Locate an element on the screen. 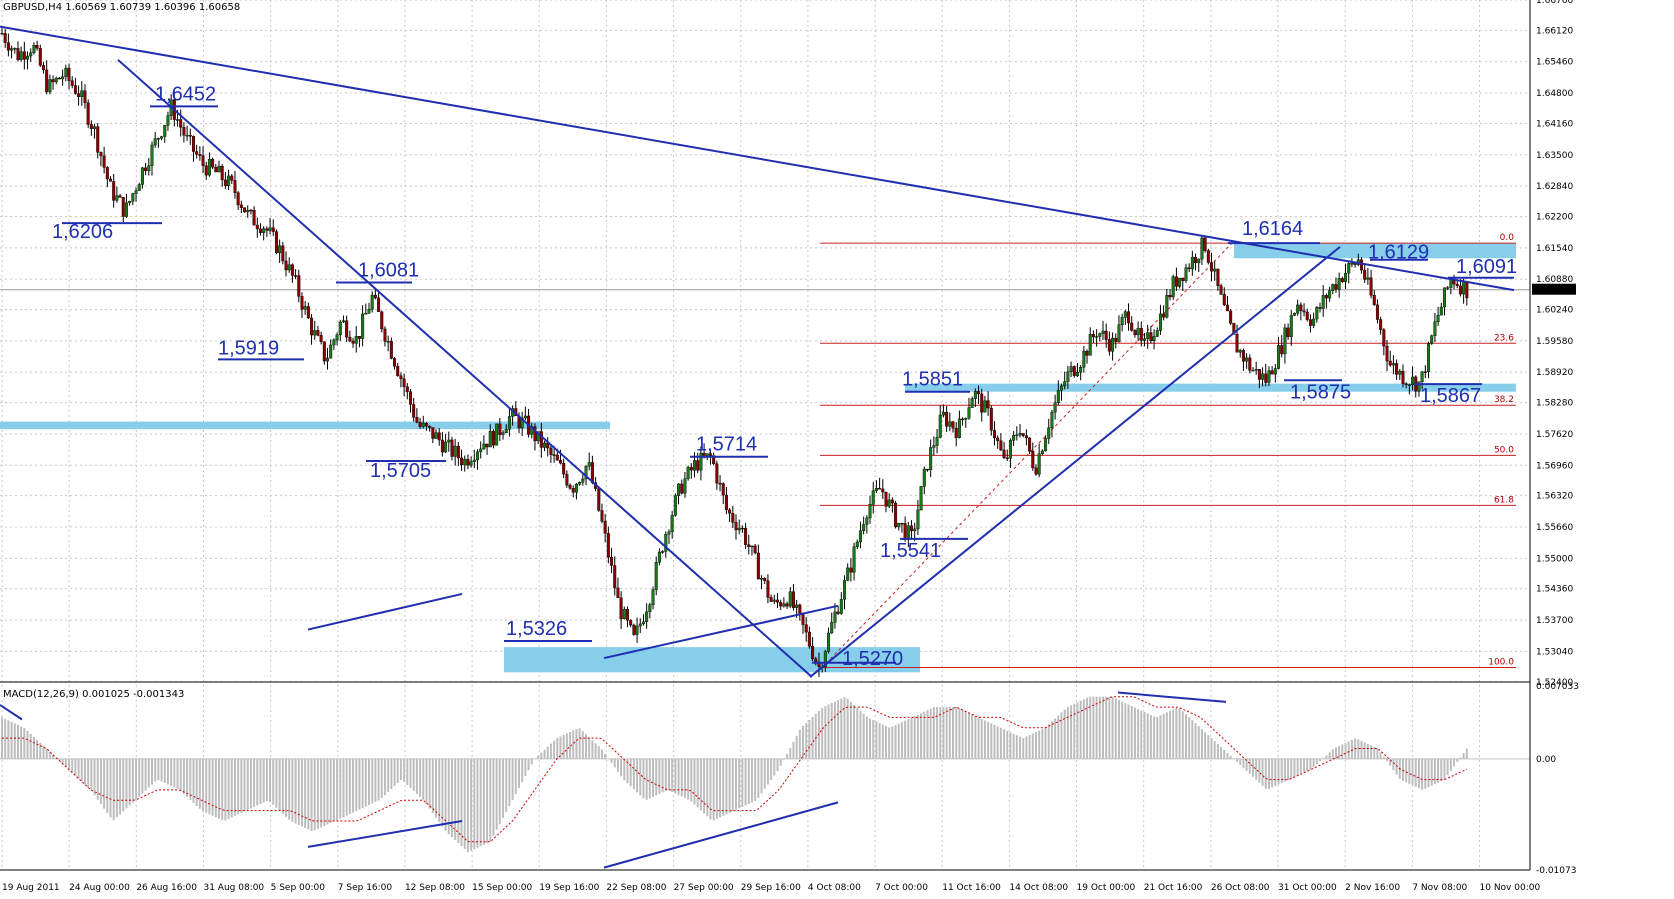  x-tick-label: 19 Aug 2011 is located at coordinates (31, 888).